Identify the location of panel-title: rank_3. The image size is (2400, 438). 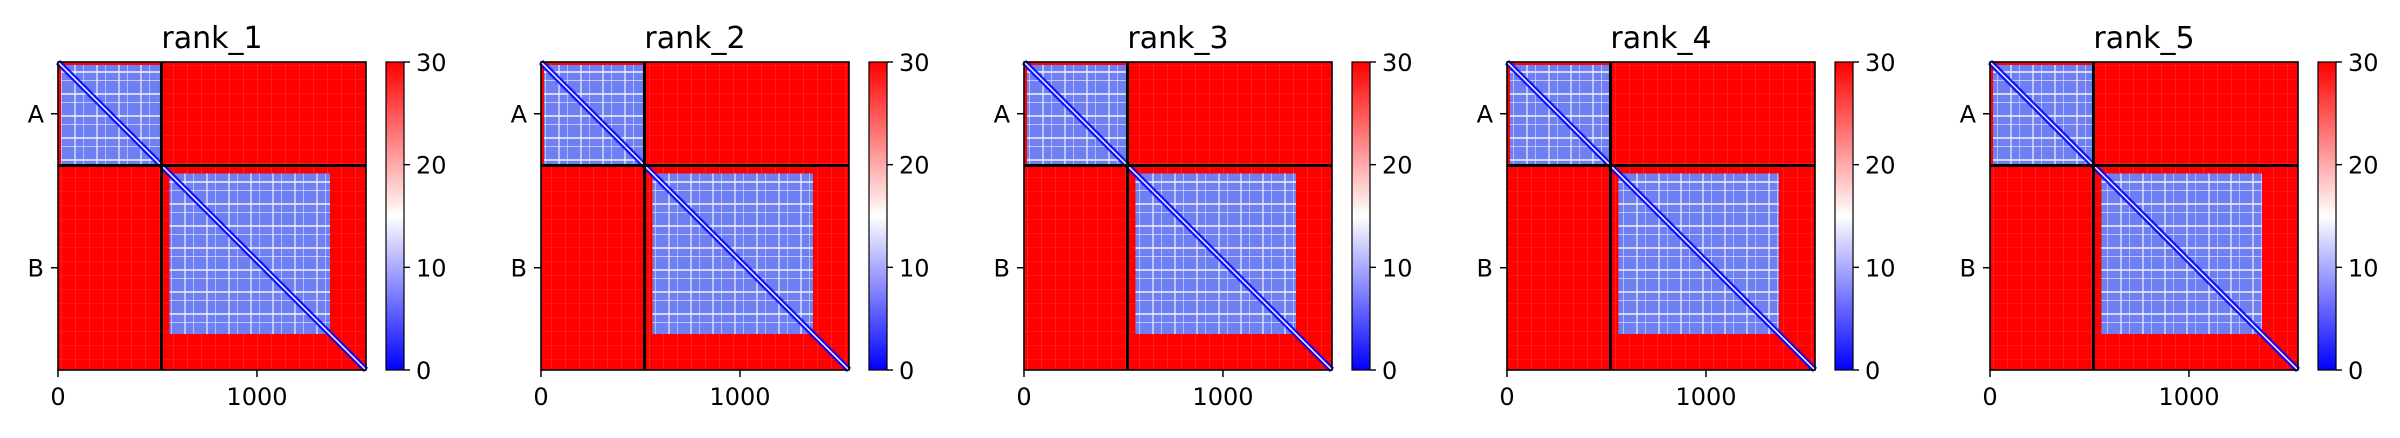
(1177, 38).